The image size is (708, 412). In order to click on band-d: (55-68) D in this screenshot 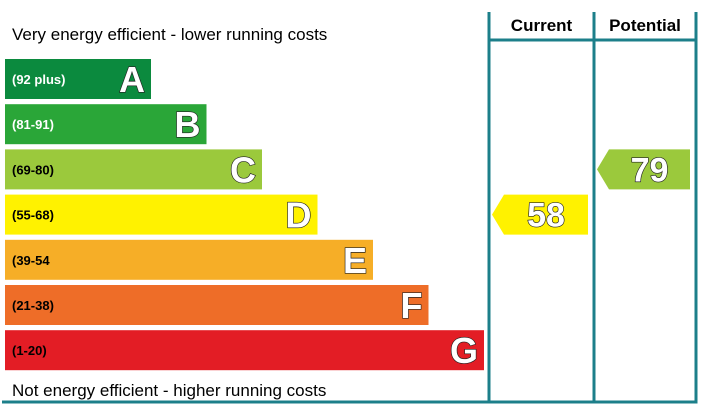, I will do `click(161, 215)`.